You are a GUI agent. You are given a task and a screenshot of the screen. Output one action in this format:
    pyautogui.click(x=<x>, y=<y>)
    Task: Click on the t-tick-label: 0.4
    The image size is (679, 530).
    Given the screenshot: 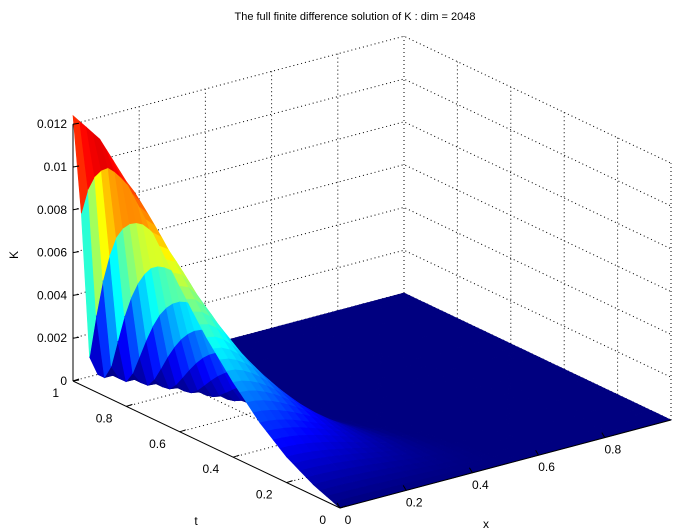 What is the action you would take?
    pyautogui.click(x=211, y=469)
    